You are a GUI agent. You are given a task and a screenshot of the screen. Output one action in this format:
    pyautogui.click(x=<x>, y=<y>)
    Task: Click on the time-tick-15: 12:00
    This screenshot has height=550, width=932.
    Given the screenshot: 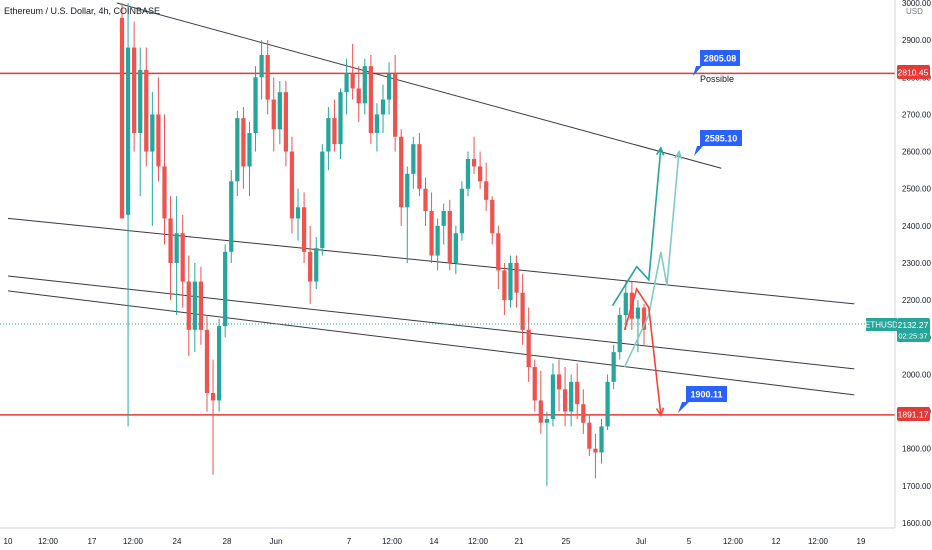 What is the action you would take?
    pyautogui.click(x=733, y=541)
    